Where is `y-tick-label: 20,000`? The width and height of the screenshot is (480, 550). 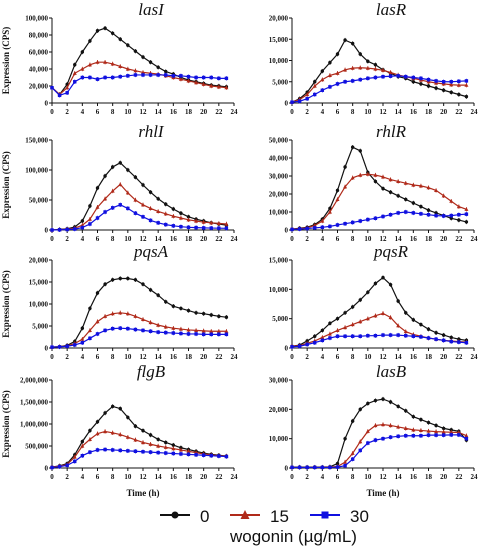
y-tick-label: 20,000 is located at coordinates (279, 195).